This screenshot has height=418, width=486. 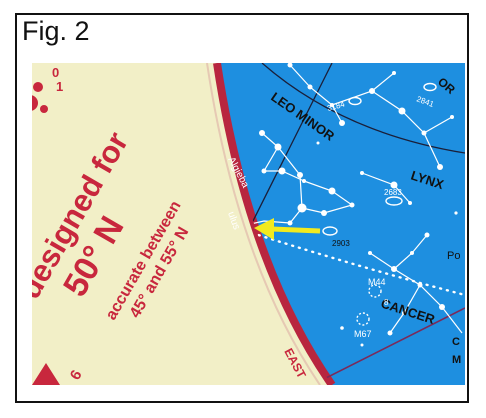 What do you see at coordinates (393, 192) in the screenshot?
I see `catalog-2683: 2683` at bounding box center [393, 192].